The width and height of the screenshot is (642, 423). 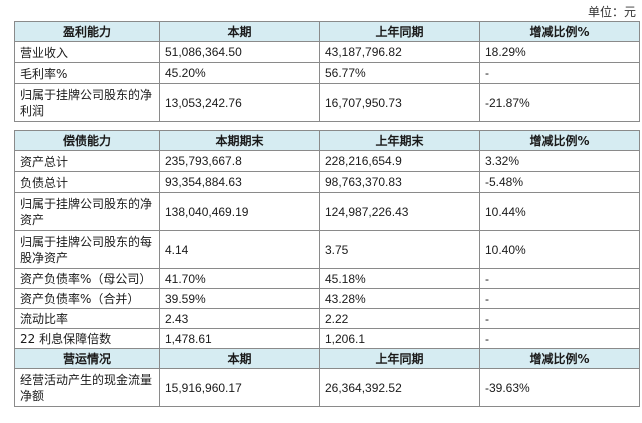 I want to click on cell-value: 3.32%, so click(x=559, y=161).